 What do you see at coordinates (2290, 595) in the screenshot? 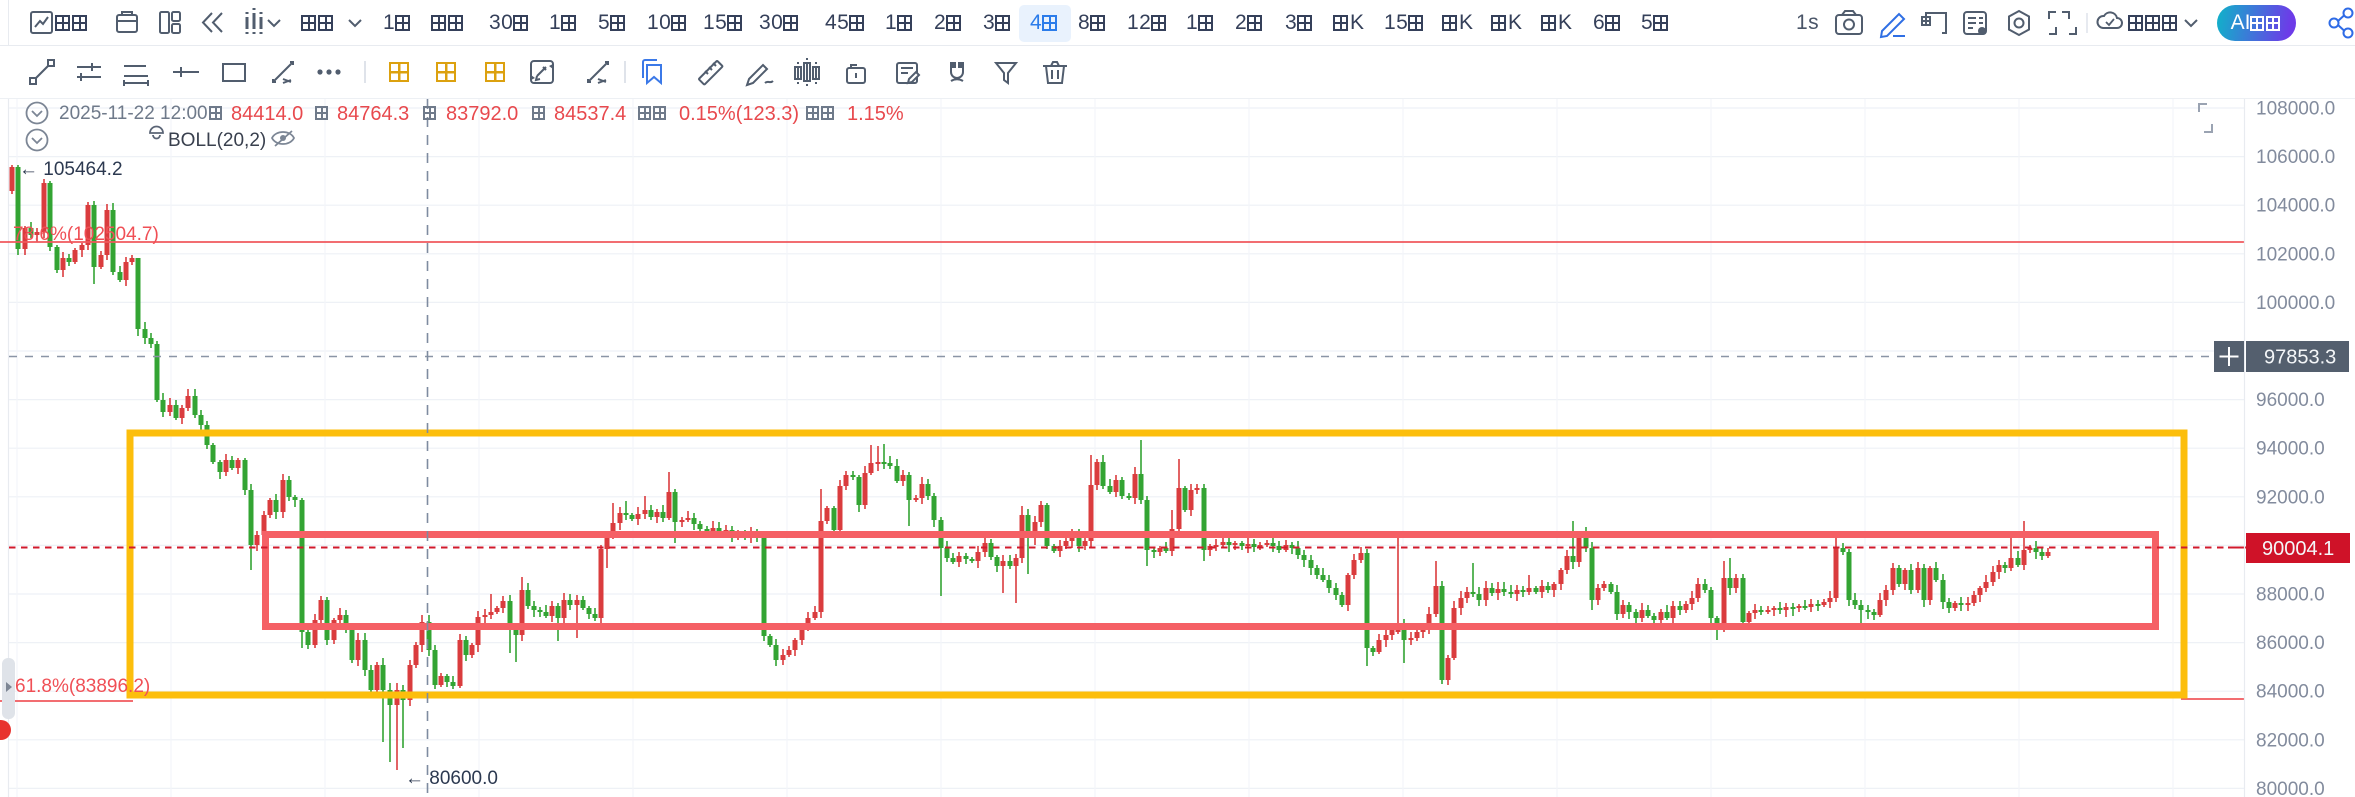
I see `svg-text: 88000.0` at bounding box center [2290, 595].